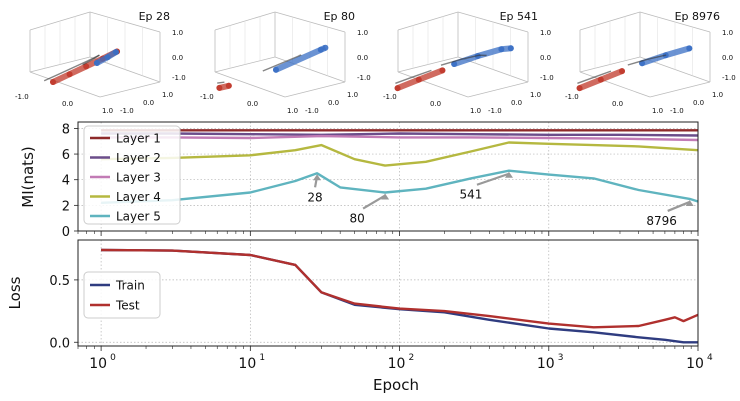 Image resolution: width=740 pixels, height=401 pixels. I want to click on x-tick-exponent: 4, so click(710, 358).